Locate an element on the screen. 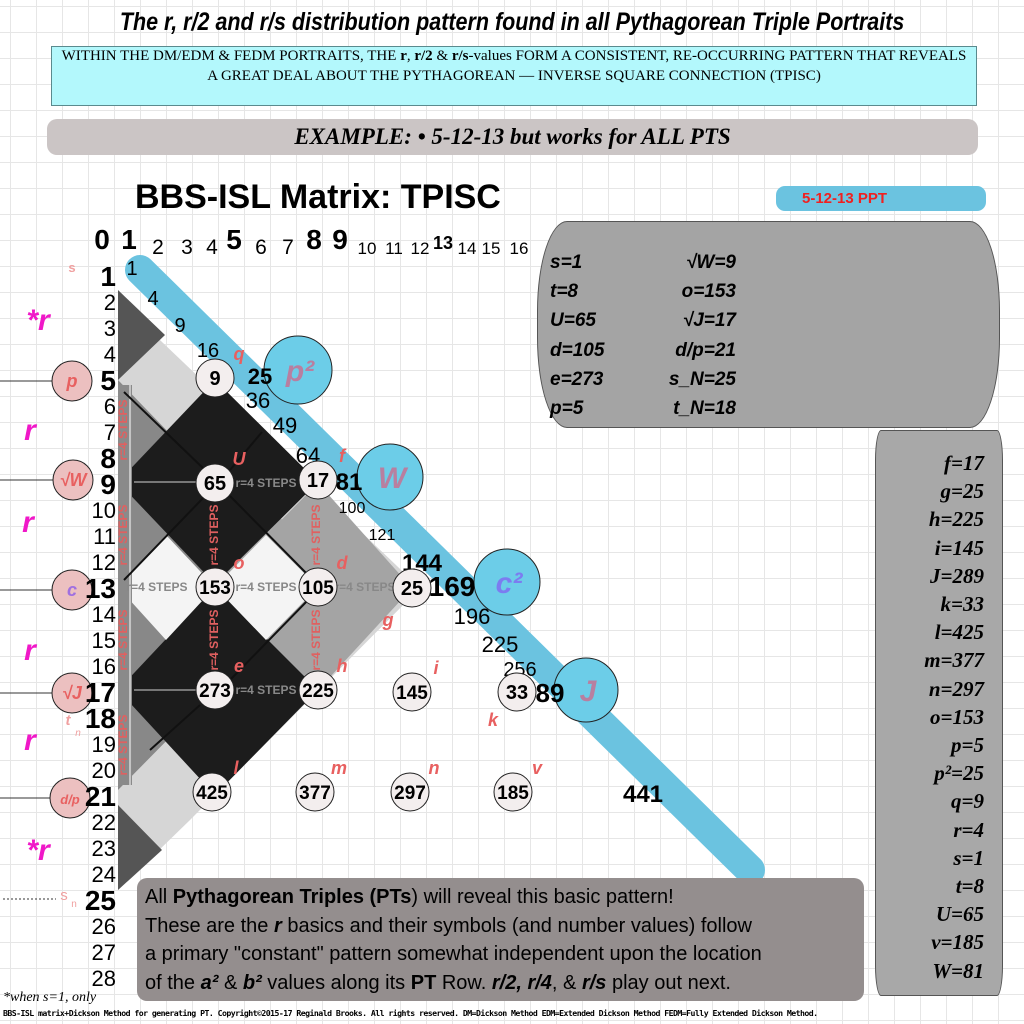  cell-symbol: q is located at coordinates (239, 354).